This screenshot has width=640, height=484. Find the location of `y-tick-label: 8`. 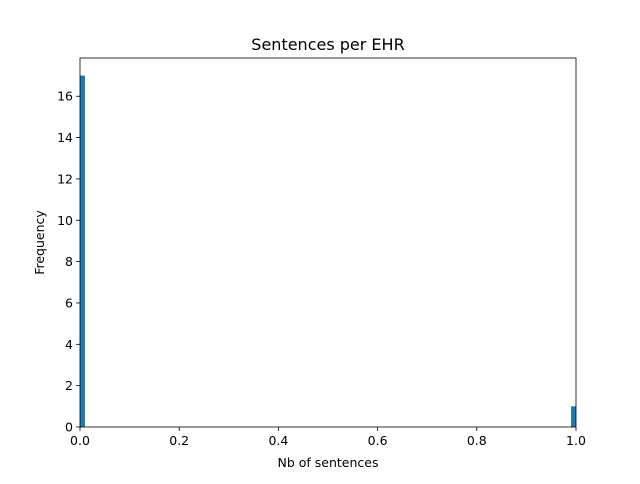

y-tick-label: 8 is located at coordinates (69, 261).